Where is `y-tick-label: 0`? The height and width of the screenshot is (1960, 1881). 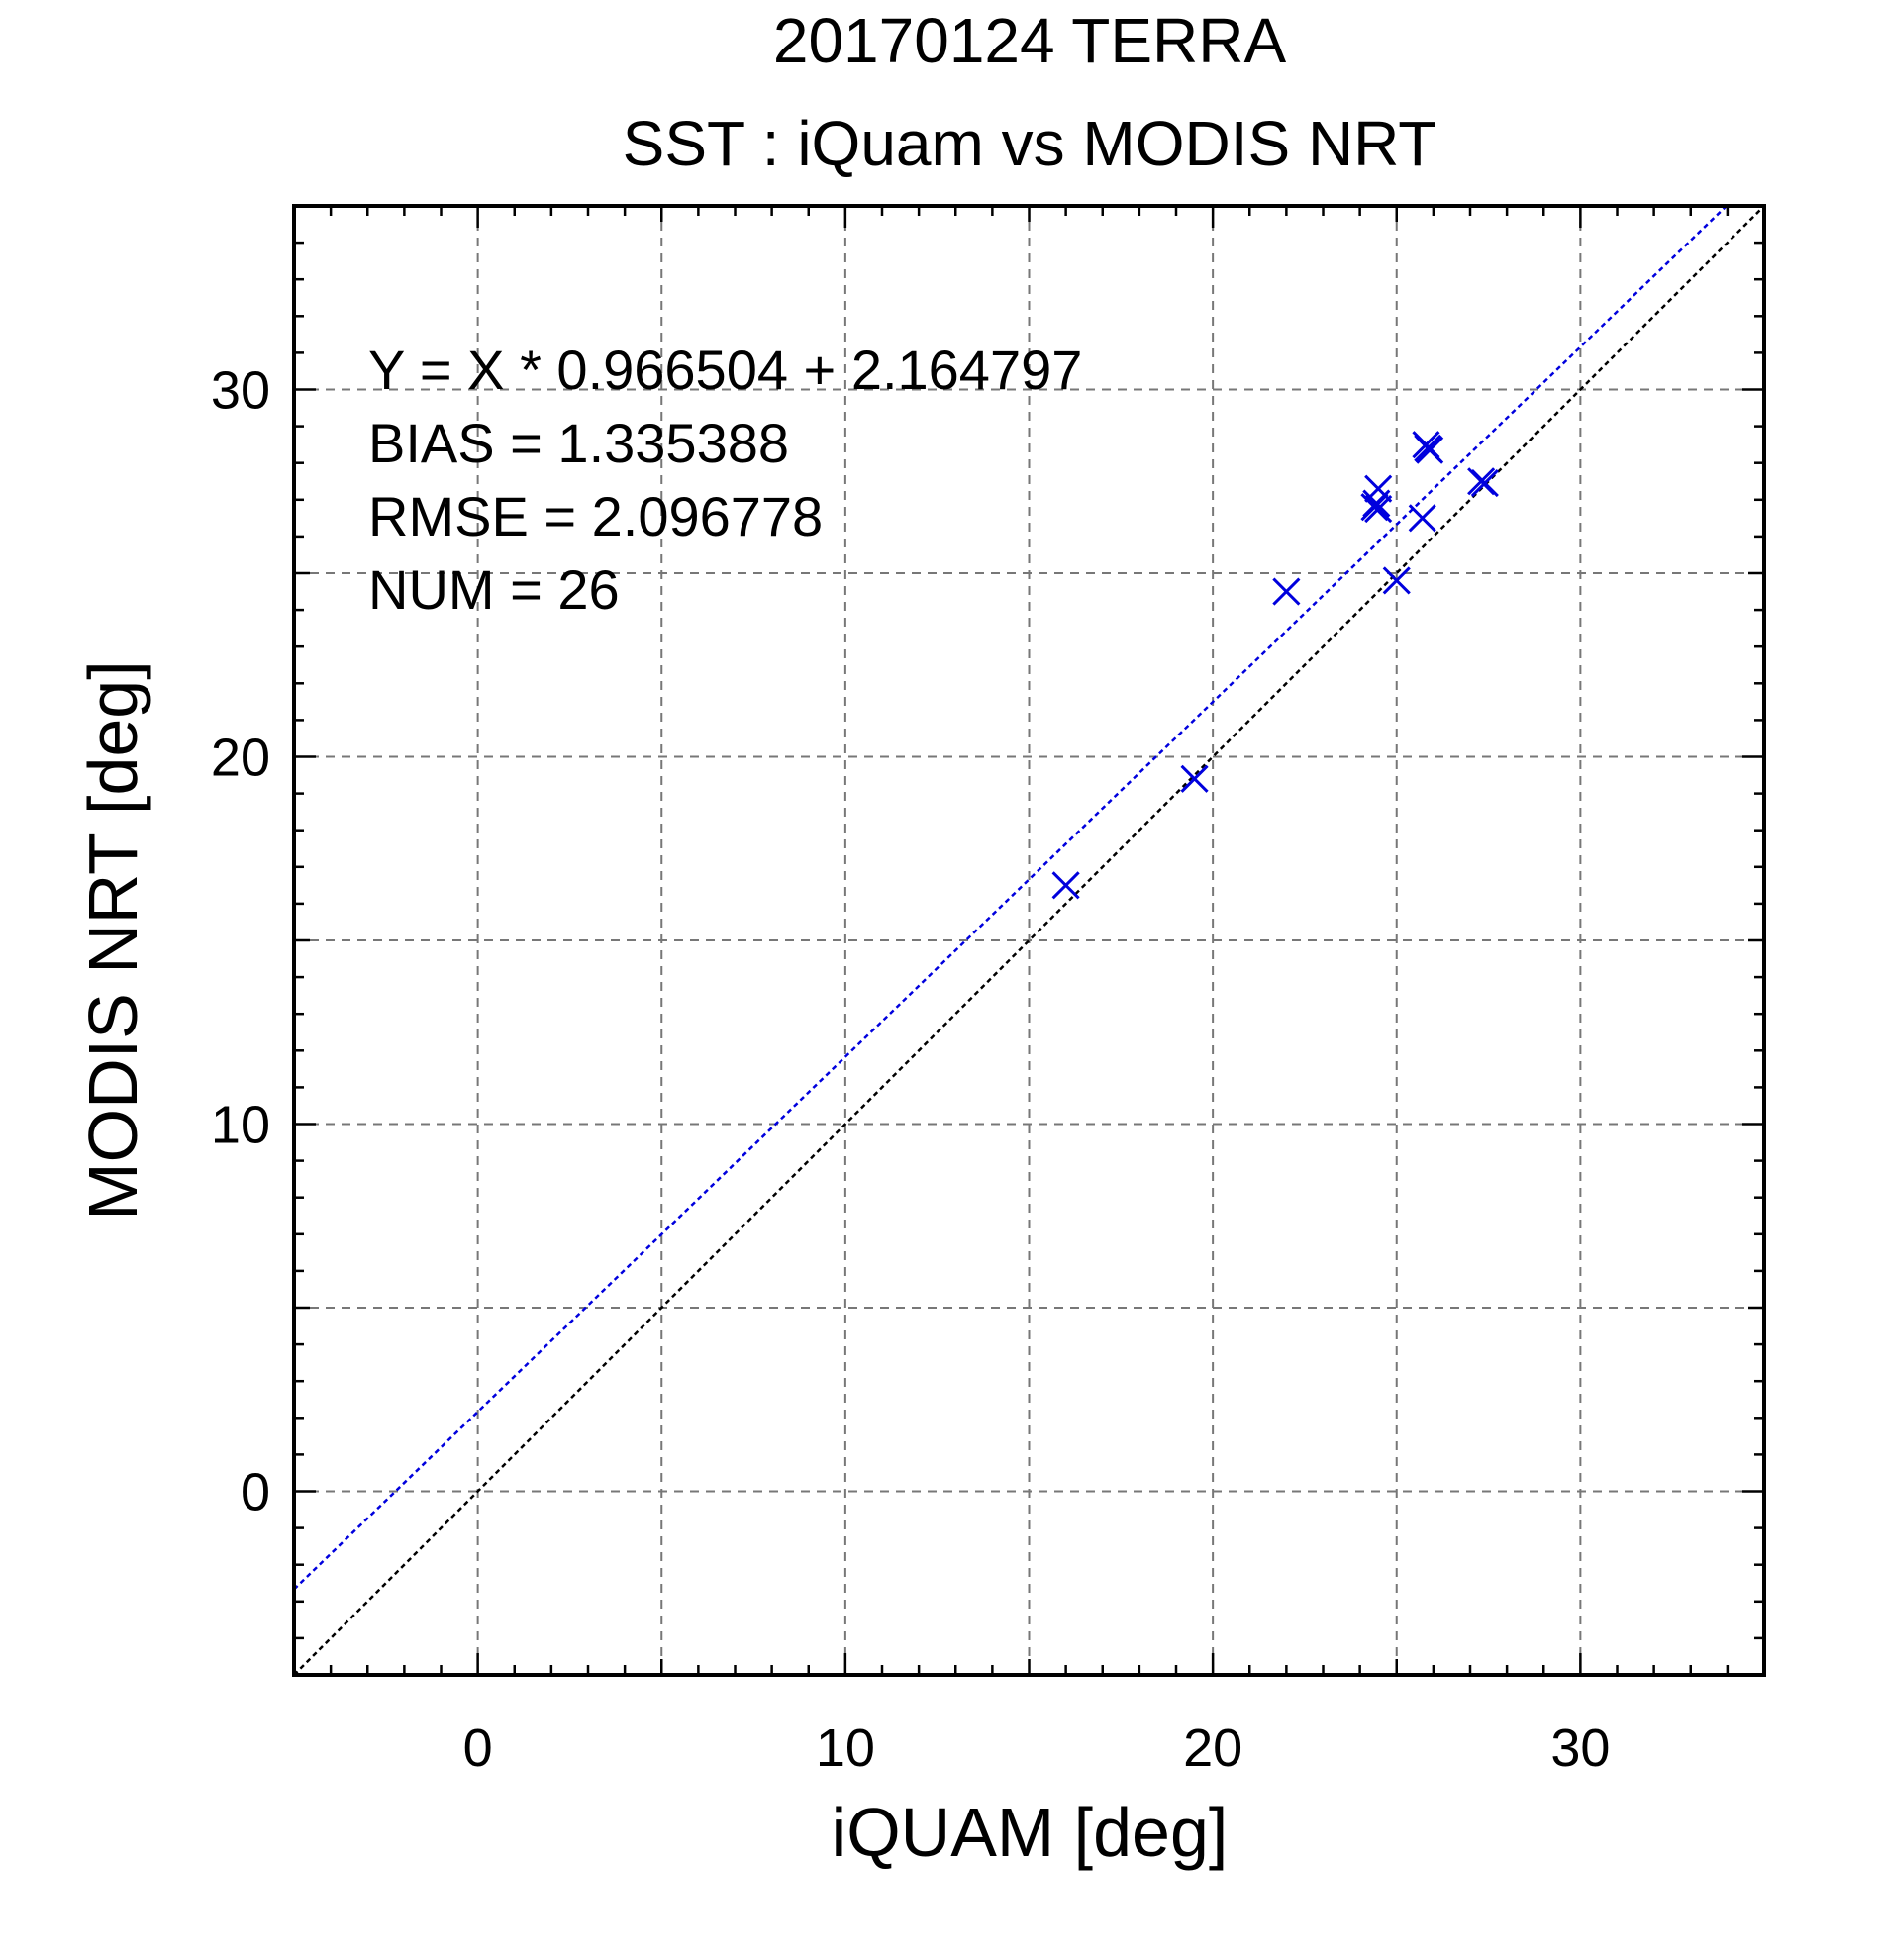
y-tick-label: 0 is located at coordinates (255, 1492).